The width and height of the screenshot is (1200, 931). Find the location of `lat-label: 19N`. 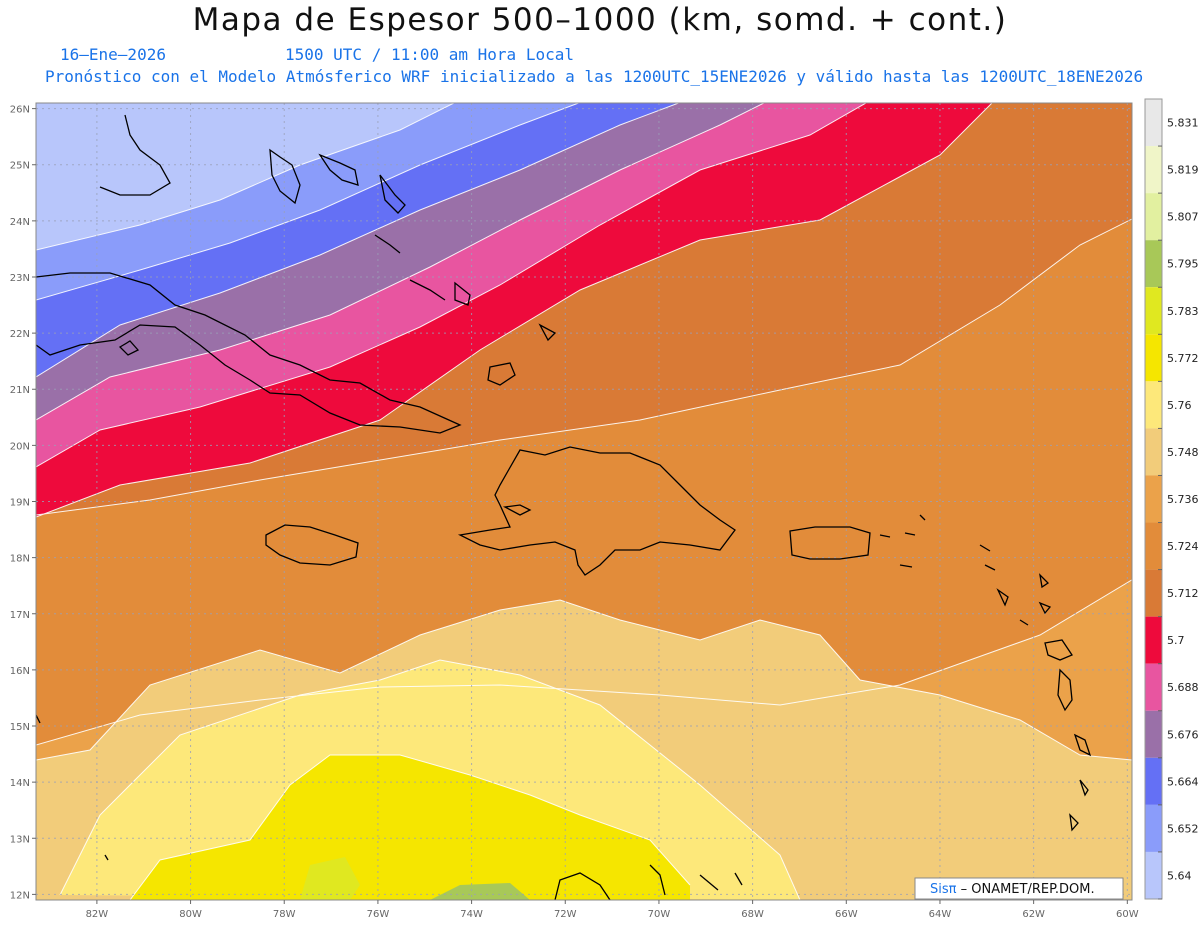

lat-label: 19N is located at coordinates (20, 503).